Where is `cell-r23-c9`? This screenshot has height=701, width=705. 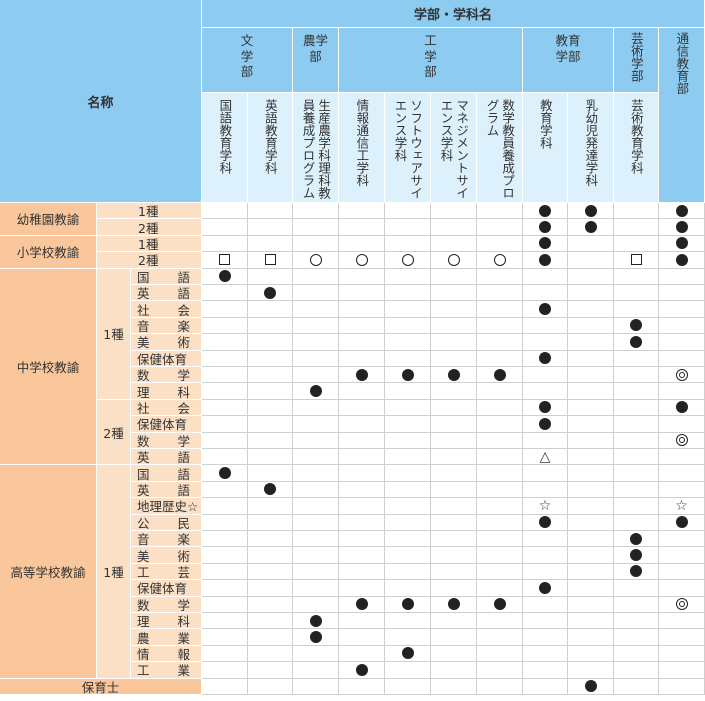 cell-r23-c9 is located at coordinates (636, 588).